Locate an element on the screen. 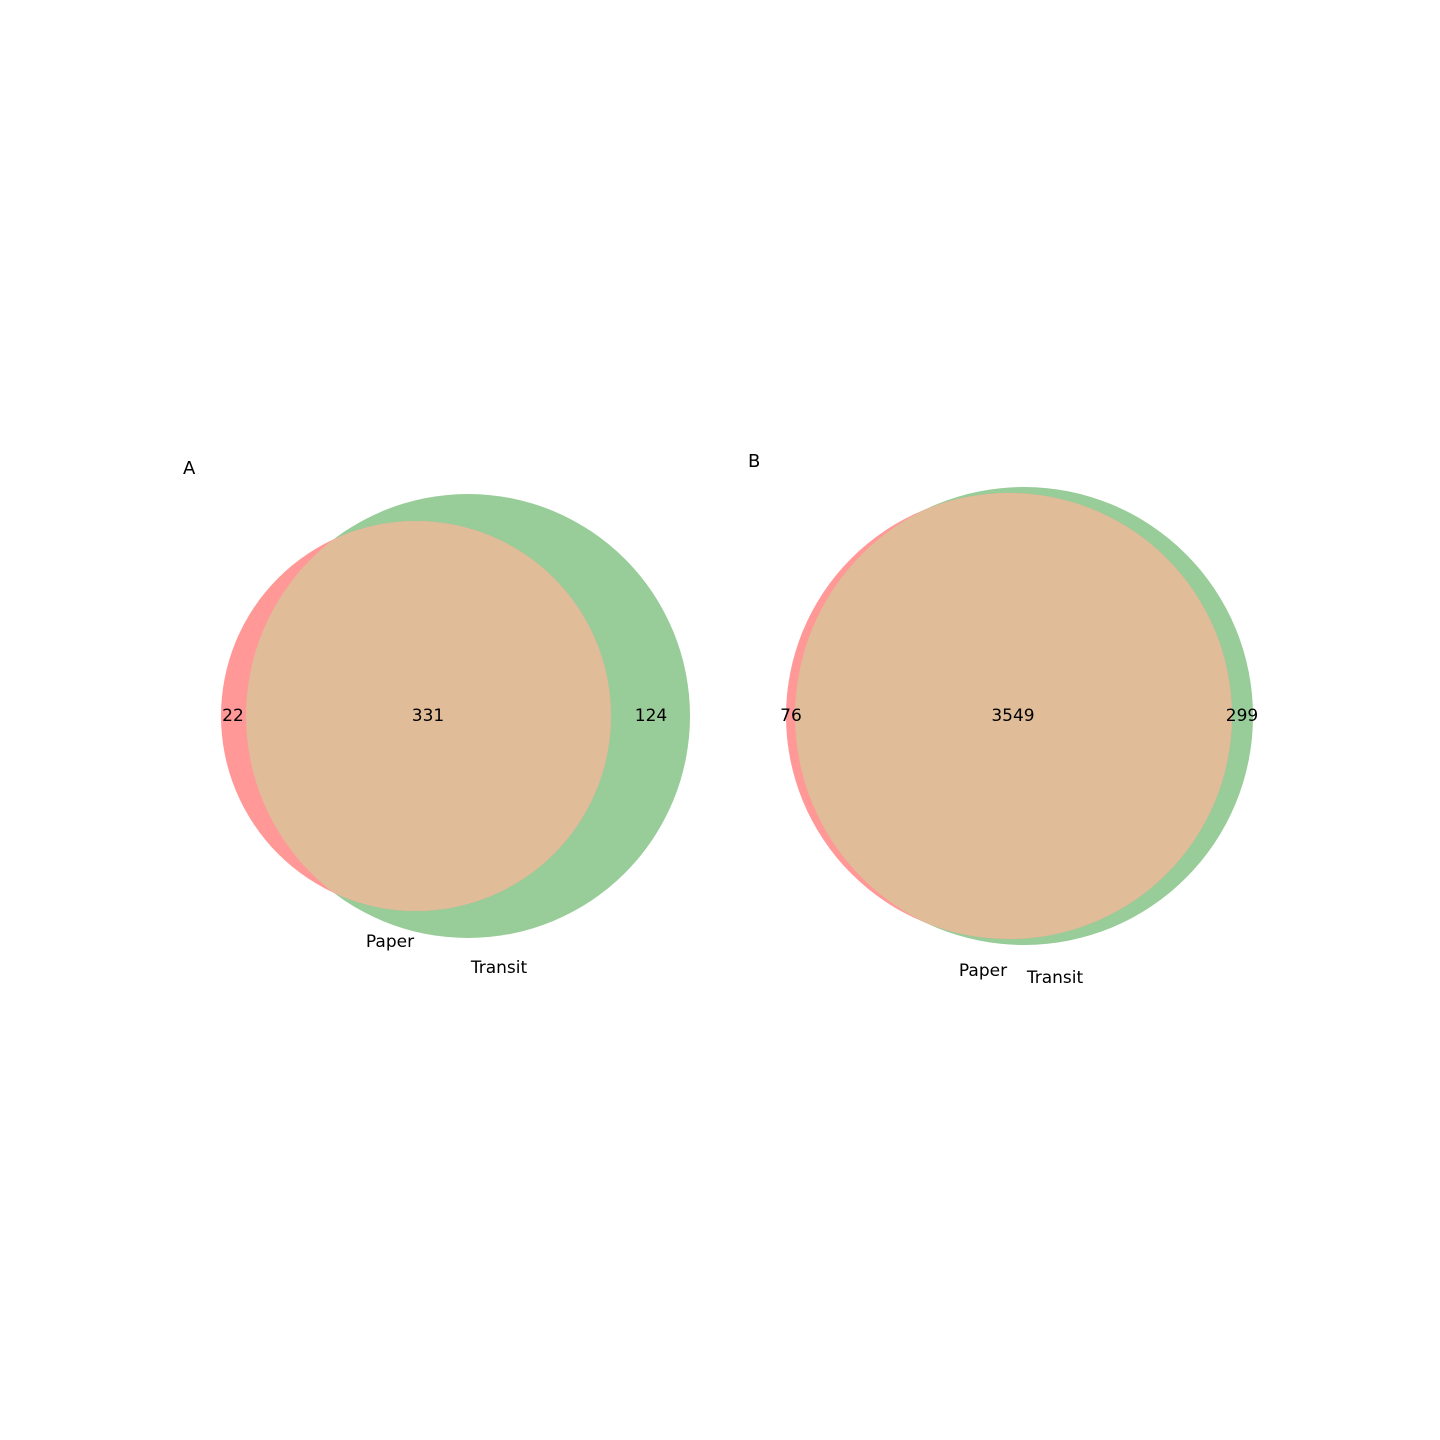 This screenshot has height=1440, width=1440. venn-b-intersection-count: 3549 is located at coordinates (1012, 716).